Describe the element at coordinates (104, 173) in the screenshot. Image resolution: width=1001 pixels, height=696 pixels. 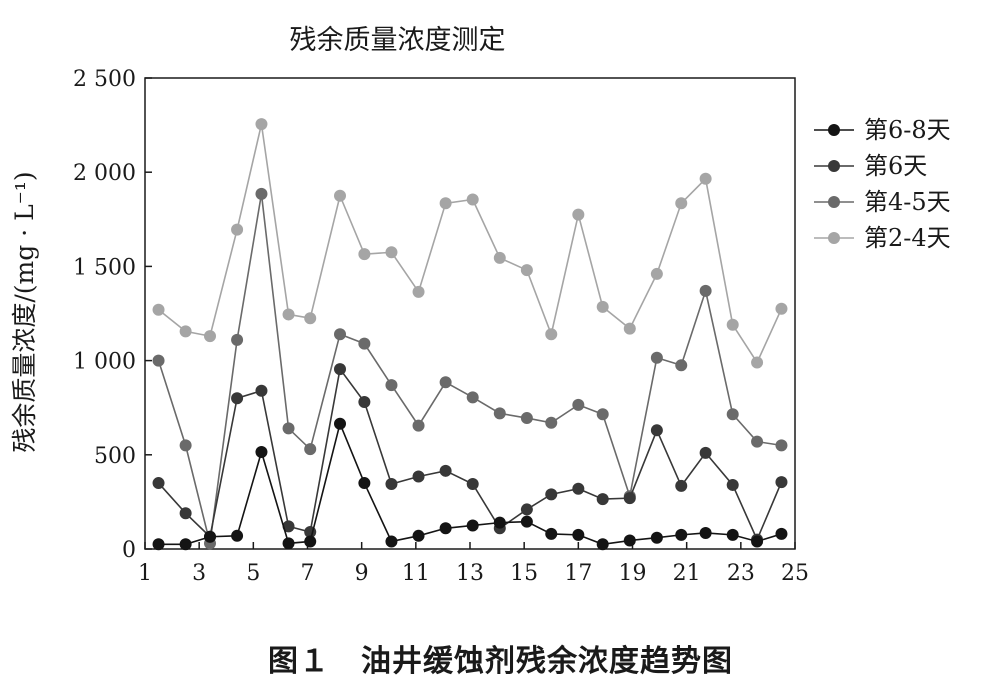
I see `y-tick-label: 2 000` at that location.